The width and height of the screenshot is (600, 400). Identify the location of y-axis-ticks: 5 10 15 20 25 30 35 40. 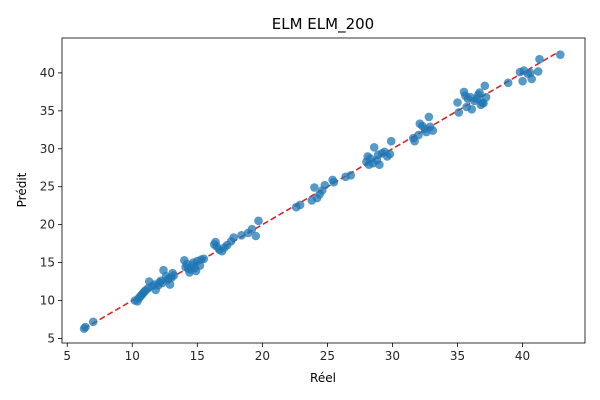
(51, 205).